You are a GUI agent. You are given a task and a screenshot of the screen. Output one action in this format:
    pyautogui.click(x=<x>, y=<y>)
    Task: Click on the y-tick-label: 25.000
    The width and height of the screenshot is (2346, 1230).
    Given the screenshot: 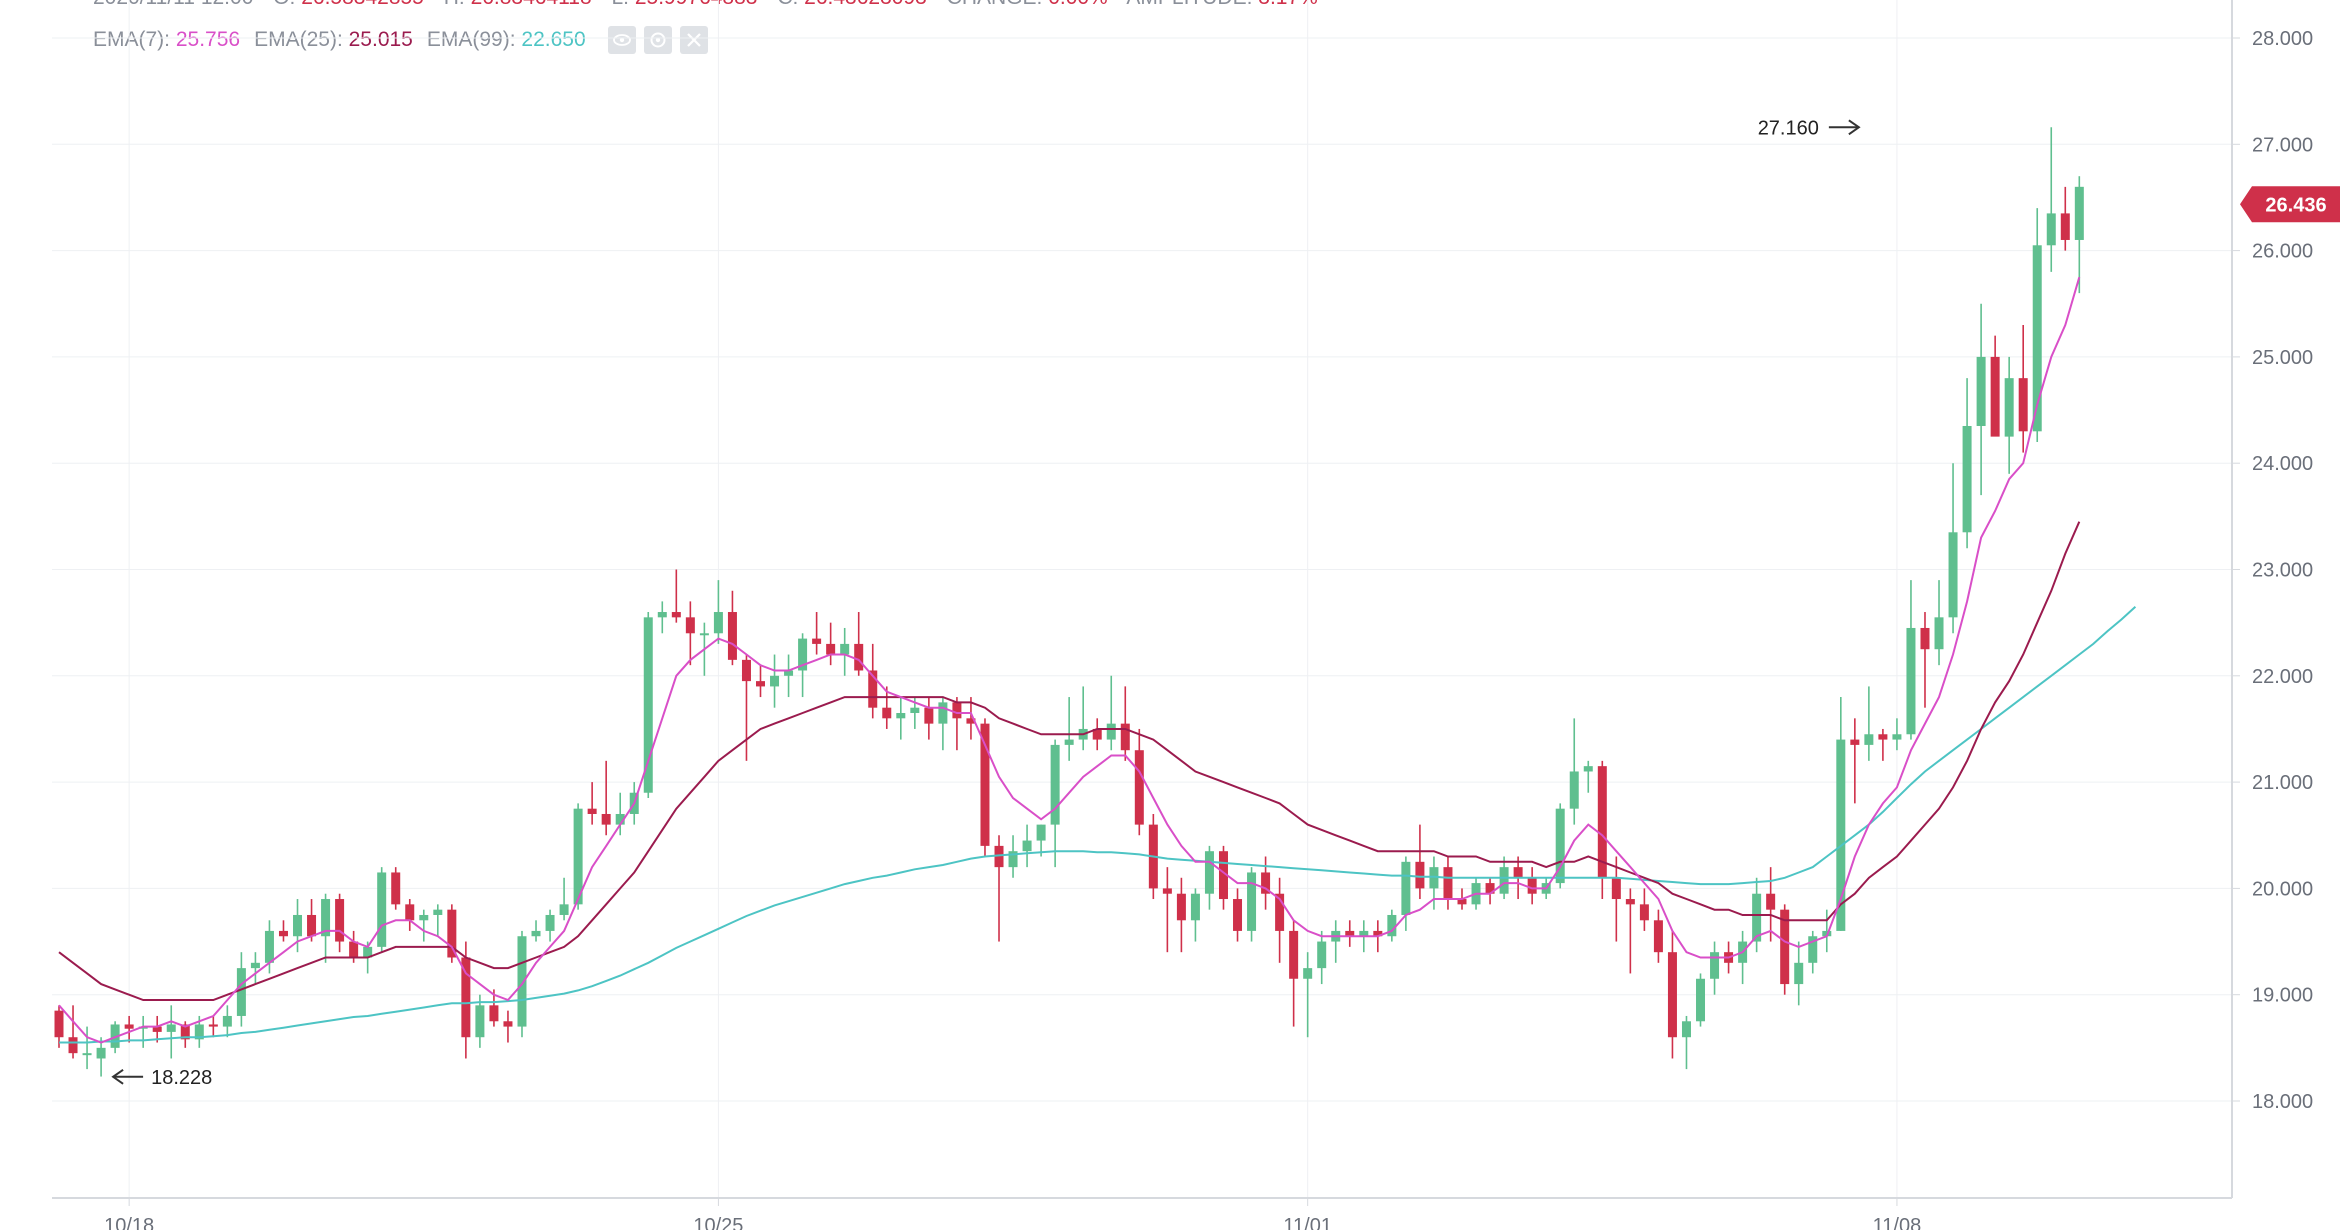 What is the action you would take?
    pyautogui.click(x=2282, y=358)
    